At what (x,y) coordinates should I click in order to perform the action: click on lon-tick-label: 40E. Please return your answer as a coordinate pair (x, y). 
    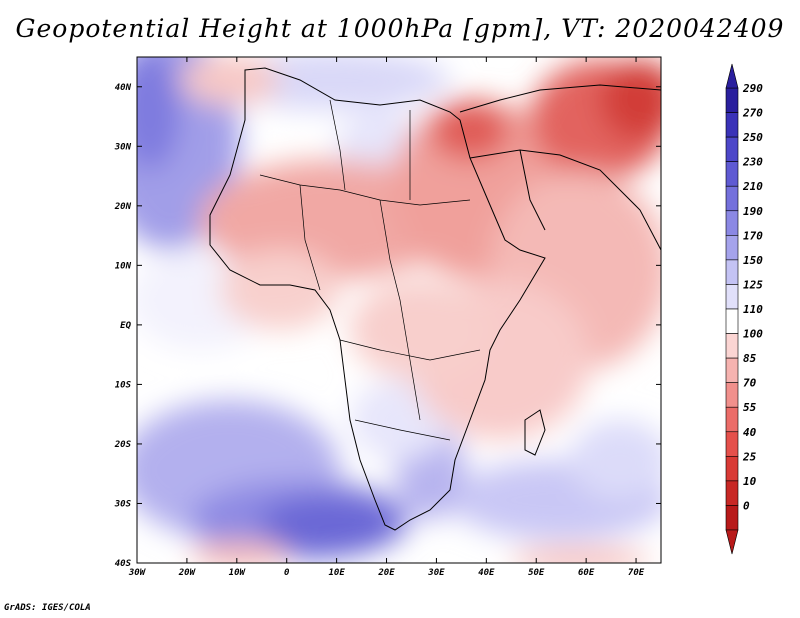
    Looking at the image, I should click on (486, 573).